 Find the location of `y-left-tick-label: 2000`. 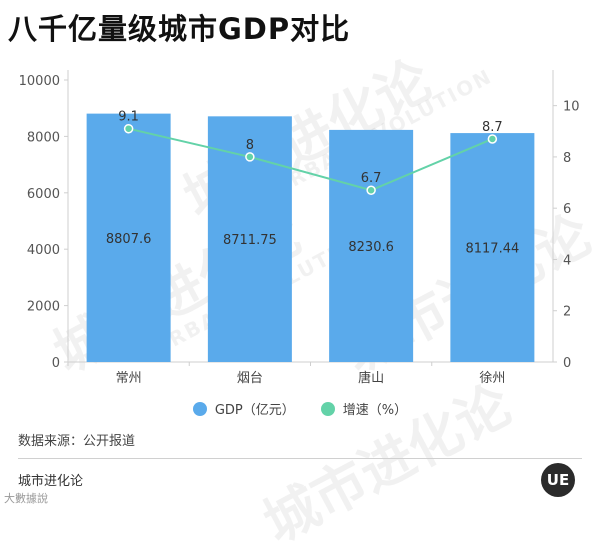

y-left-tick-label: 2000 is located at coordinates (43, 307).